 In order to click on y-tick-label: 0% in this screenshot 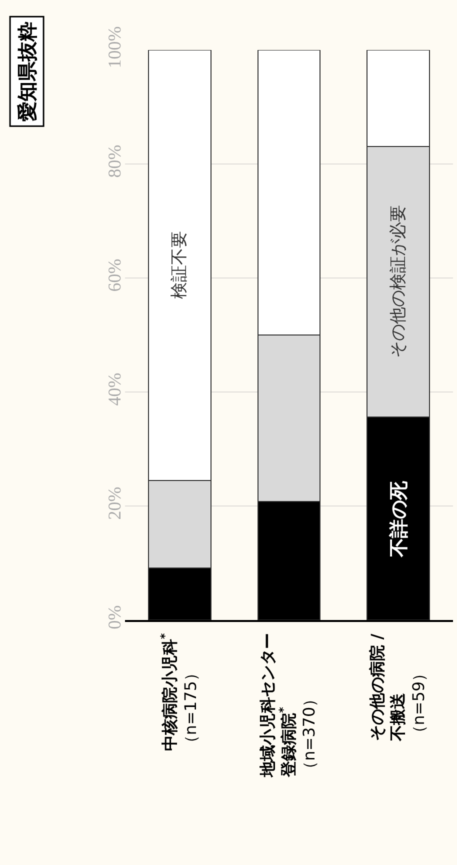, I will do `click(114, 617)`.